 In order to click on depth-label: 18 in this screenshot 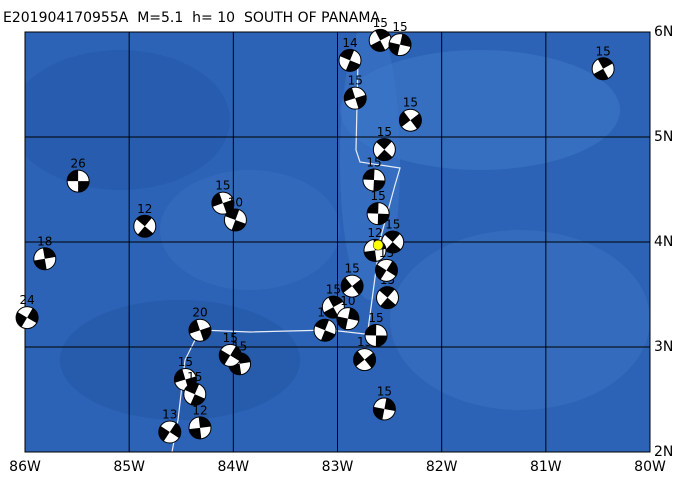, I will do `click(44, 241)`.